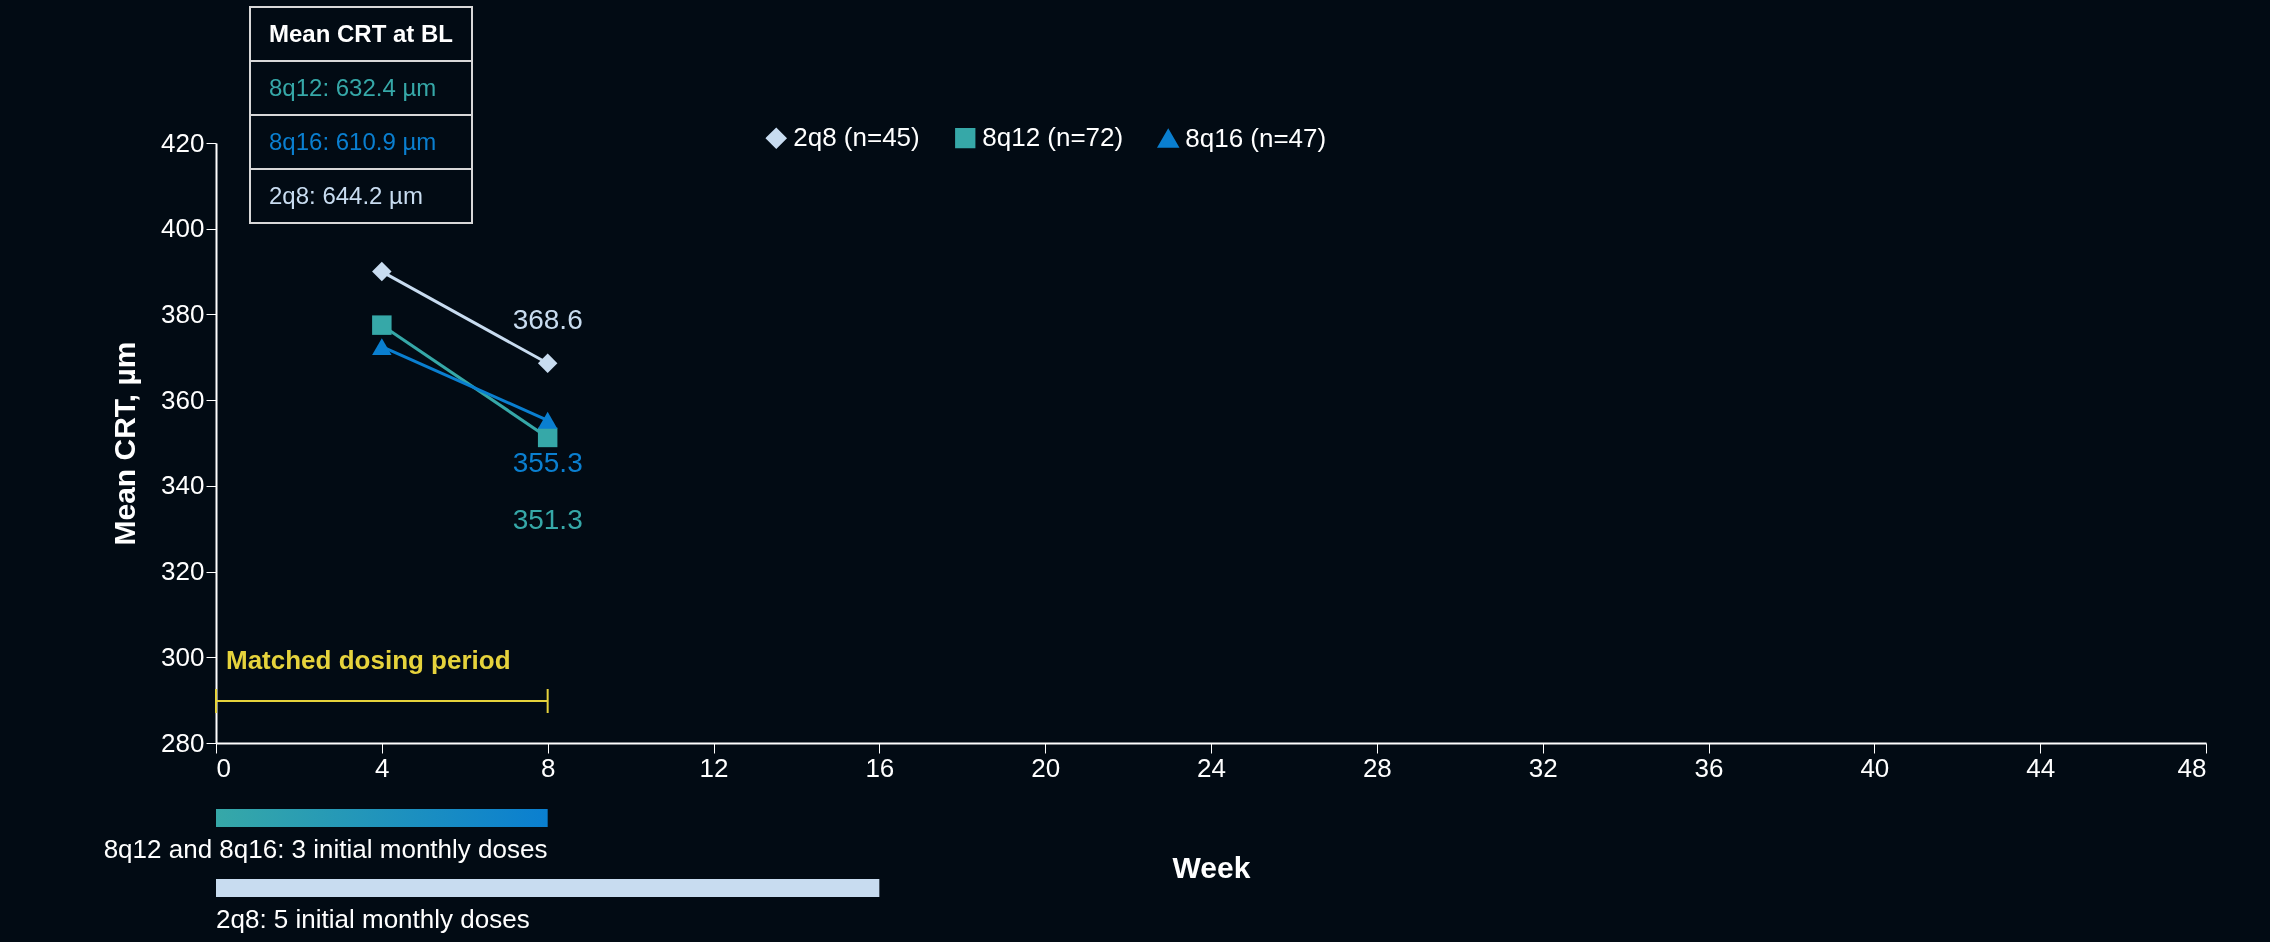 This screenshot has height=942, width=2270. Describe the element at coordinates (1211, 867) in the screenshot. I see `x-axis-title: Week` at that location.